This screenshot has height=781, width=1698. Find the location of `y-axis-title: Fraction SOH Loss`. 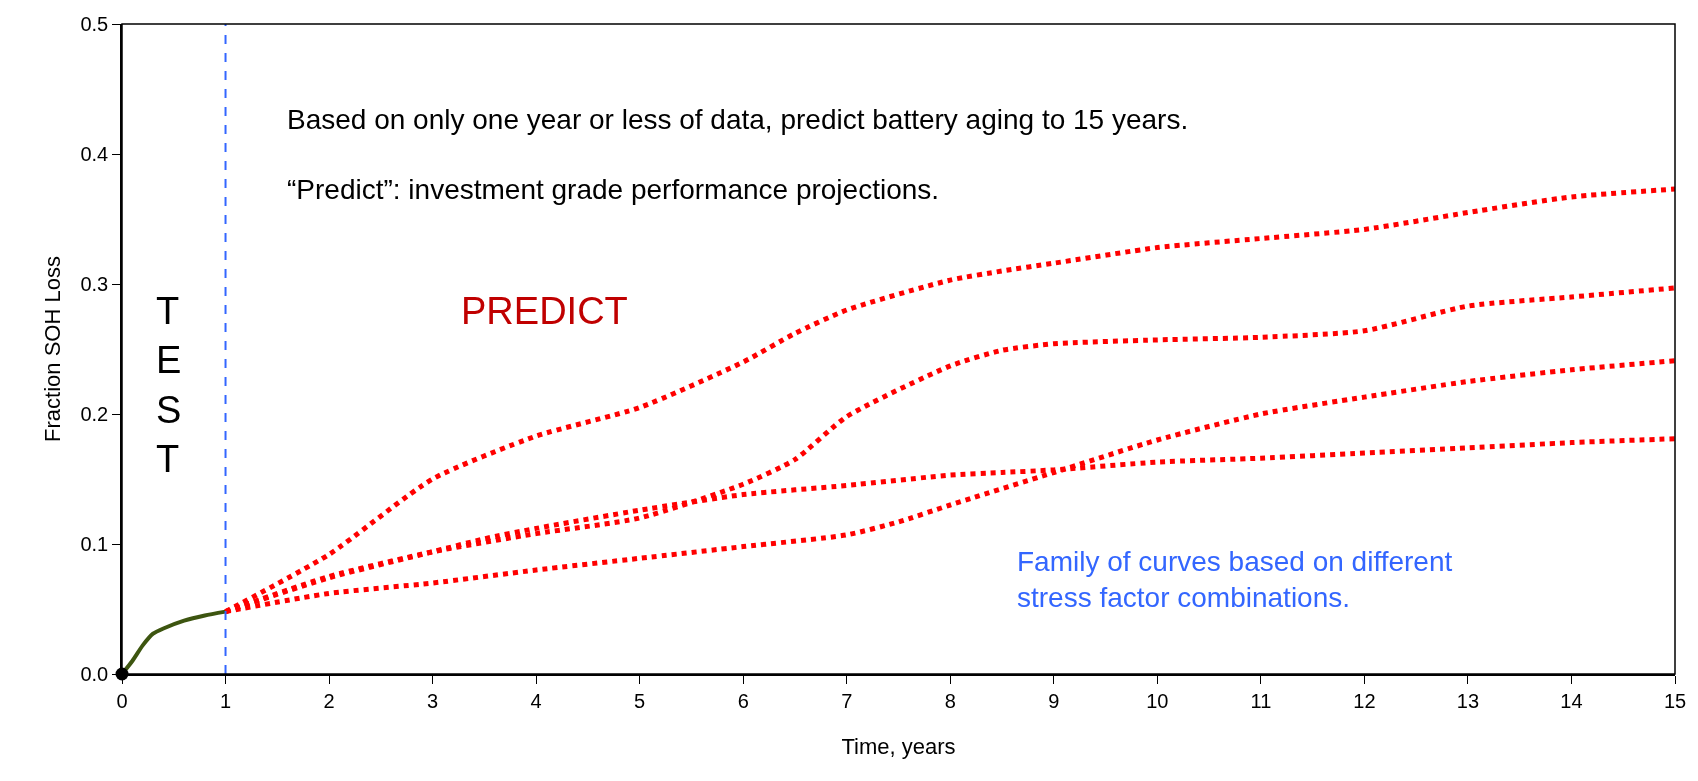

y-axis-title: Fraction SOH Loss is located at coordinates (52, 349).